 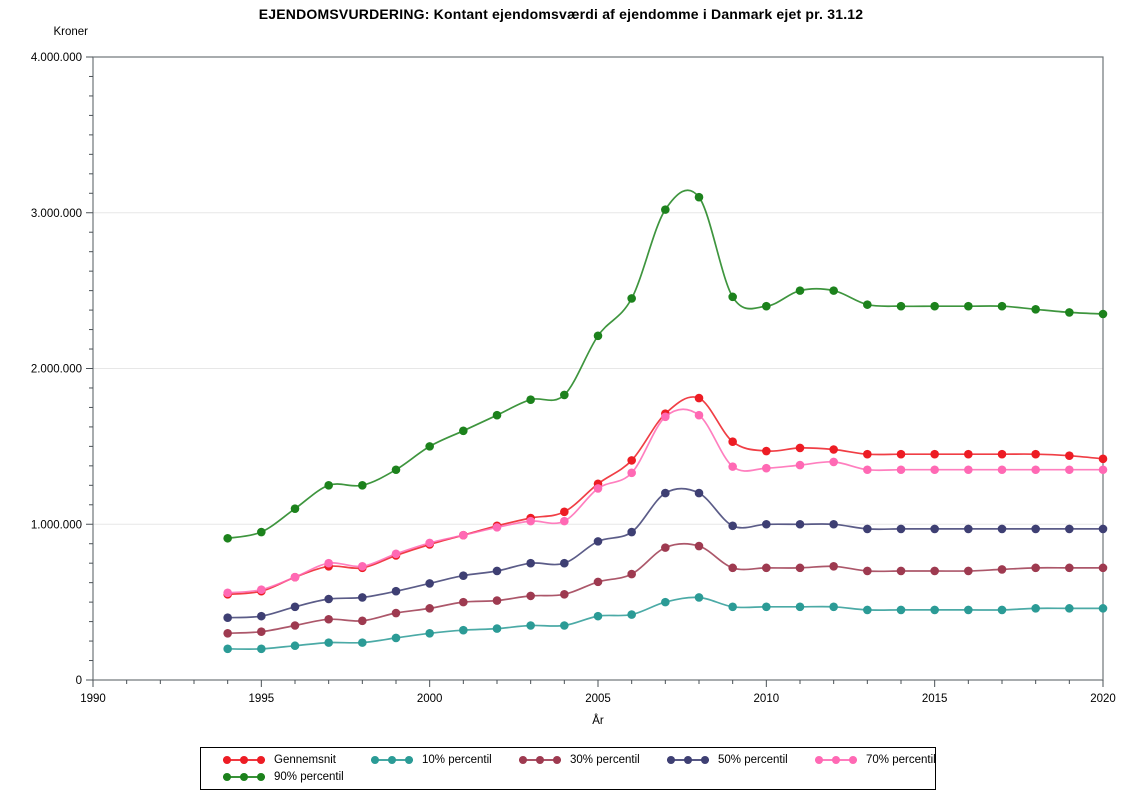 What do you see at coordinates (901, 760) in the screenshot?
I see `legend-label: 70% percentil` at bounding box center [901, 760].